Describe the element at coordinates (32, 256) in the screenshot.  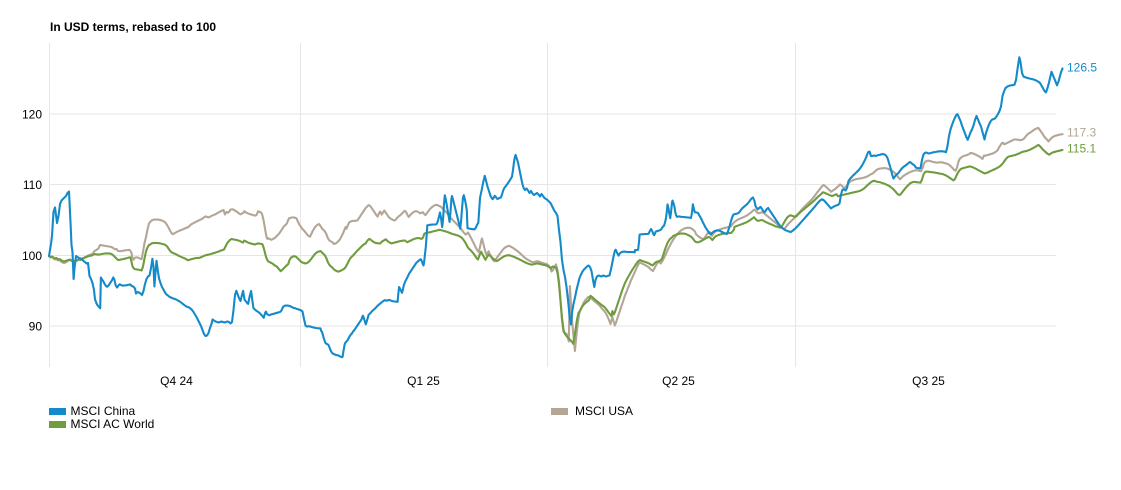
I see `svg-text: 100` at that location.